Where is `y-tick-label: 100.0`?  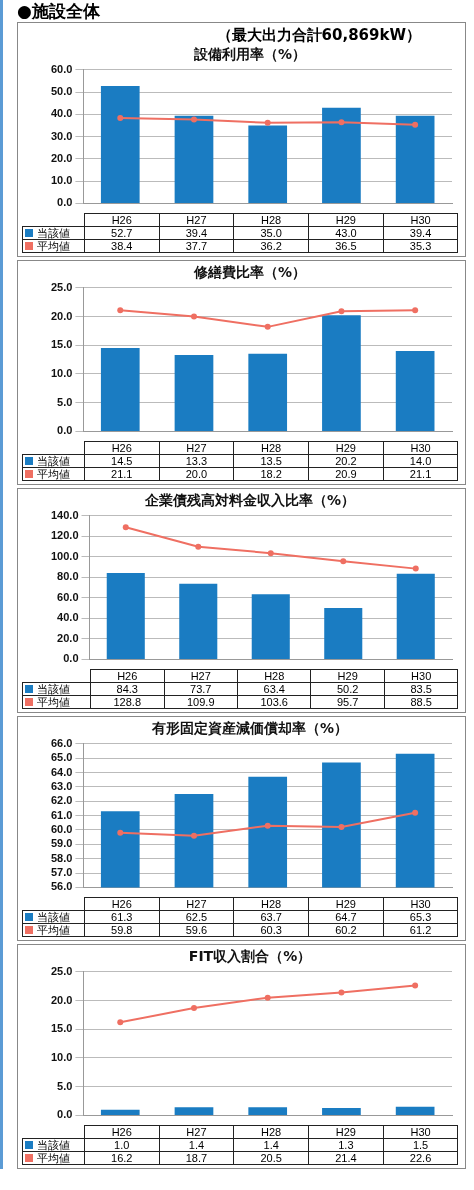 y-tick-label: 100.0 is located at coordinates (65, 555).